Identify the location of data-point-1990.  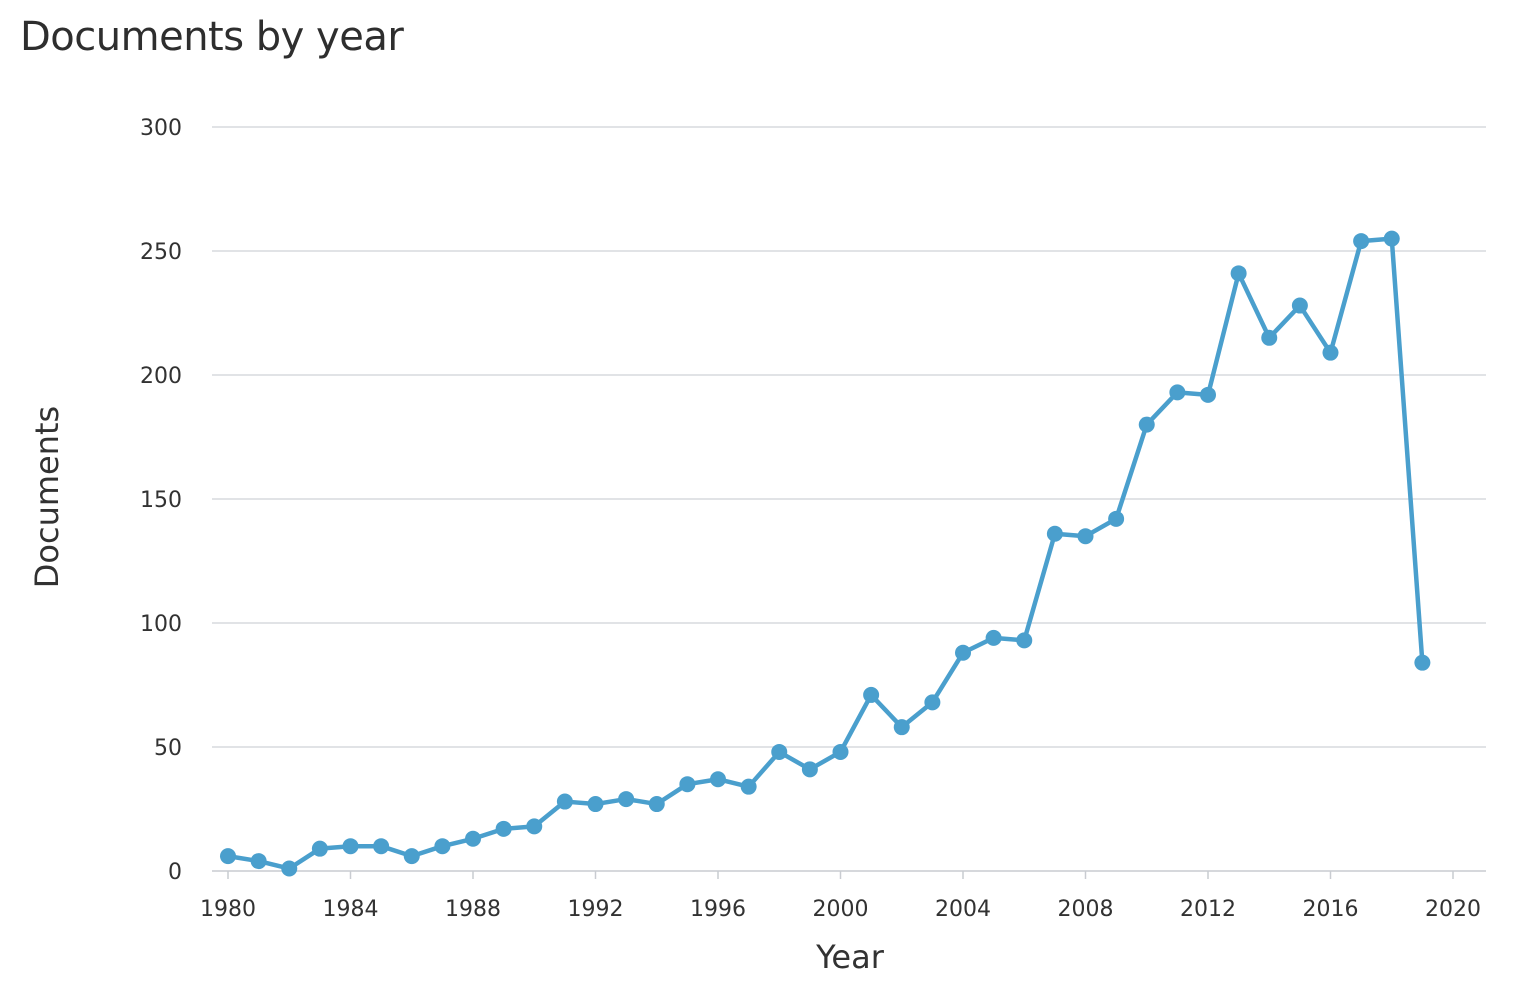
(534, 826).